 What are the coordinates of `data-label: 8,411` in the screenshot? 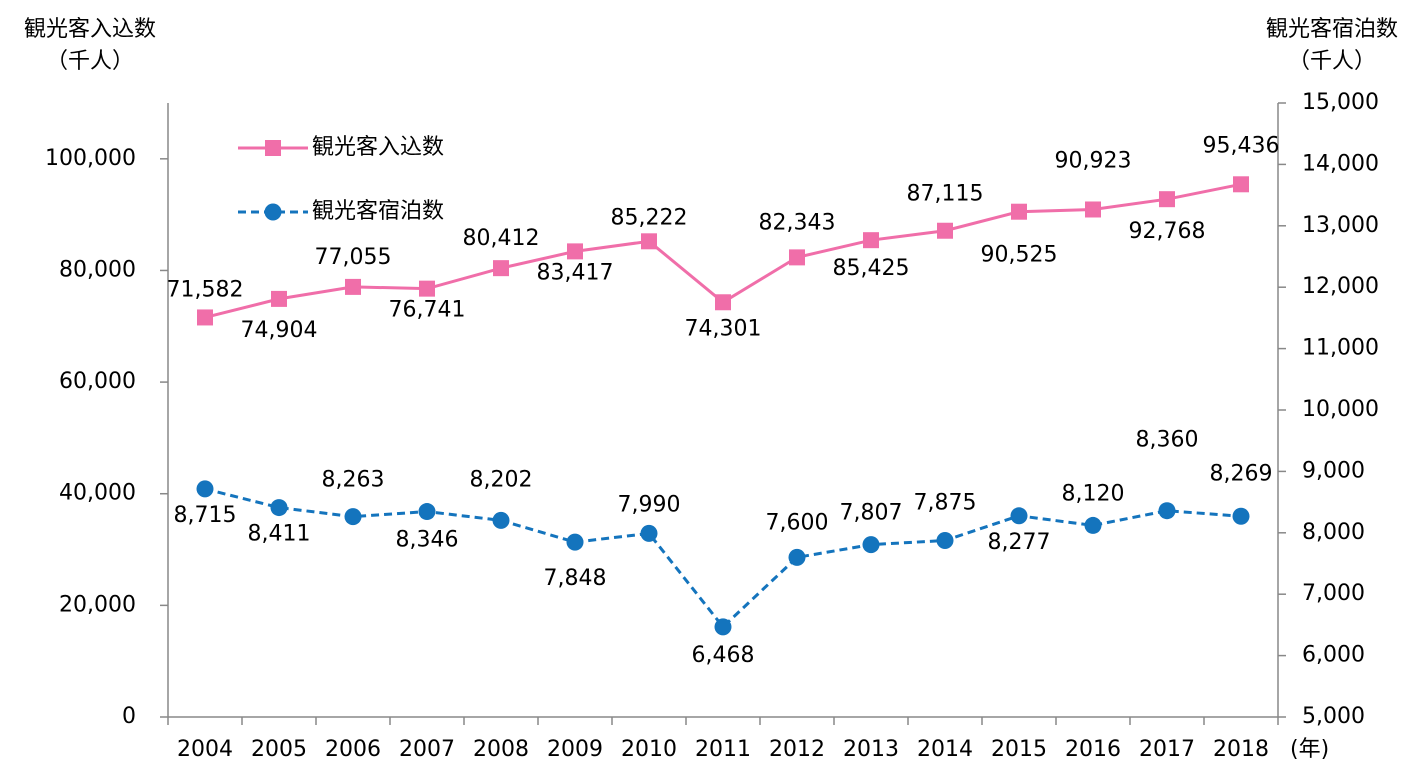 It's located at (279, 534).